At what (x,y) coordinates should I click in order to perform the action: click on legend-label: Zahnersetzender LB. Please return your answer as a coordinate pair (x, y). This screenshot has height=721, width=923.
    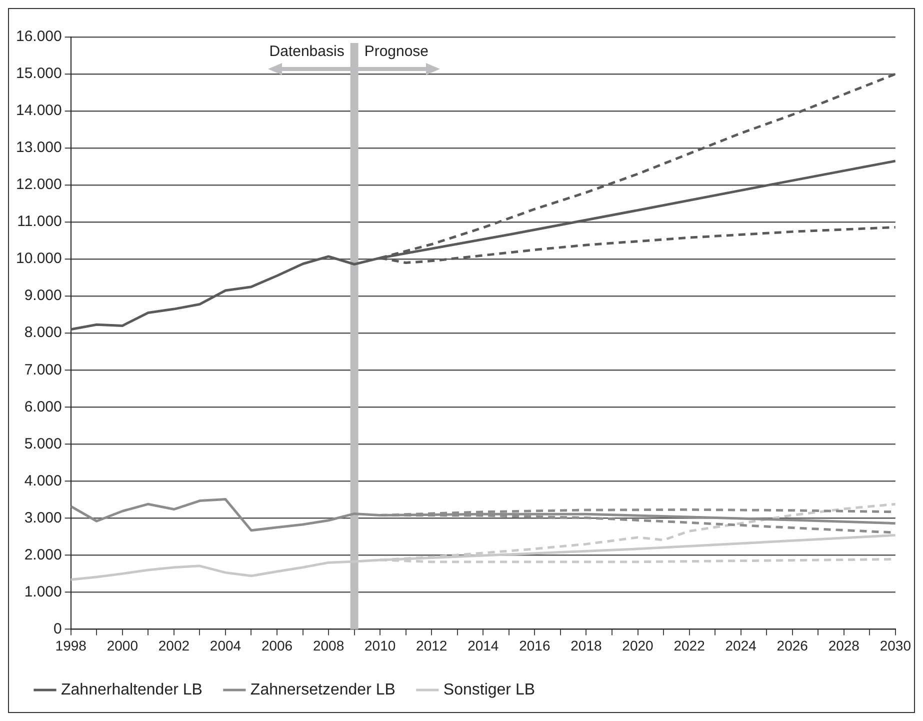
    Looking at the image, I should click on (323, 689).